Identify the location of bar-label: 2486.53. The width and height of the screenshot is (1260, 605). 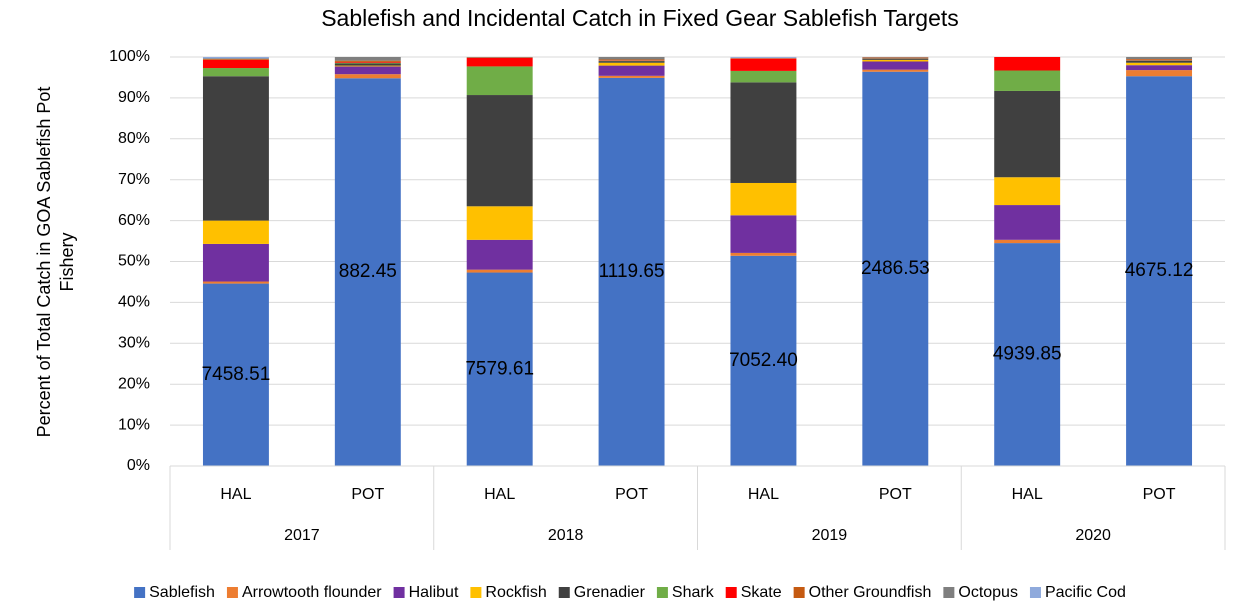
(895, 268).